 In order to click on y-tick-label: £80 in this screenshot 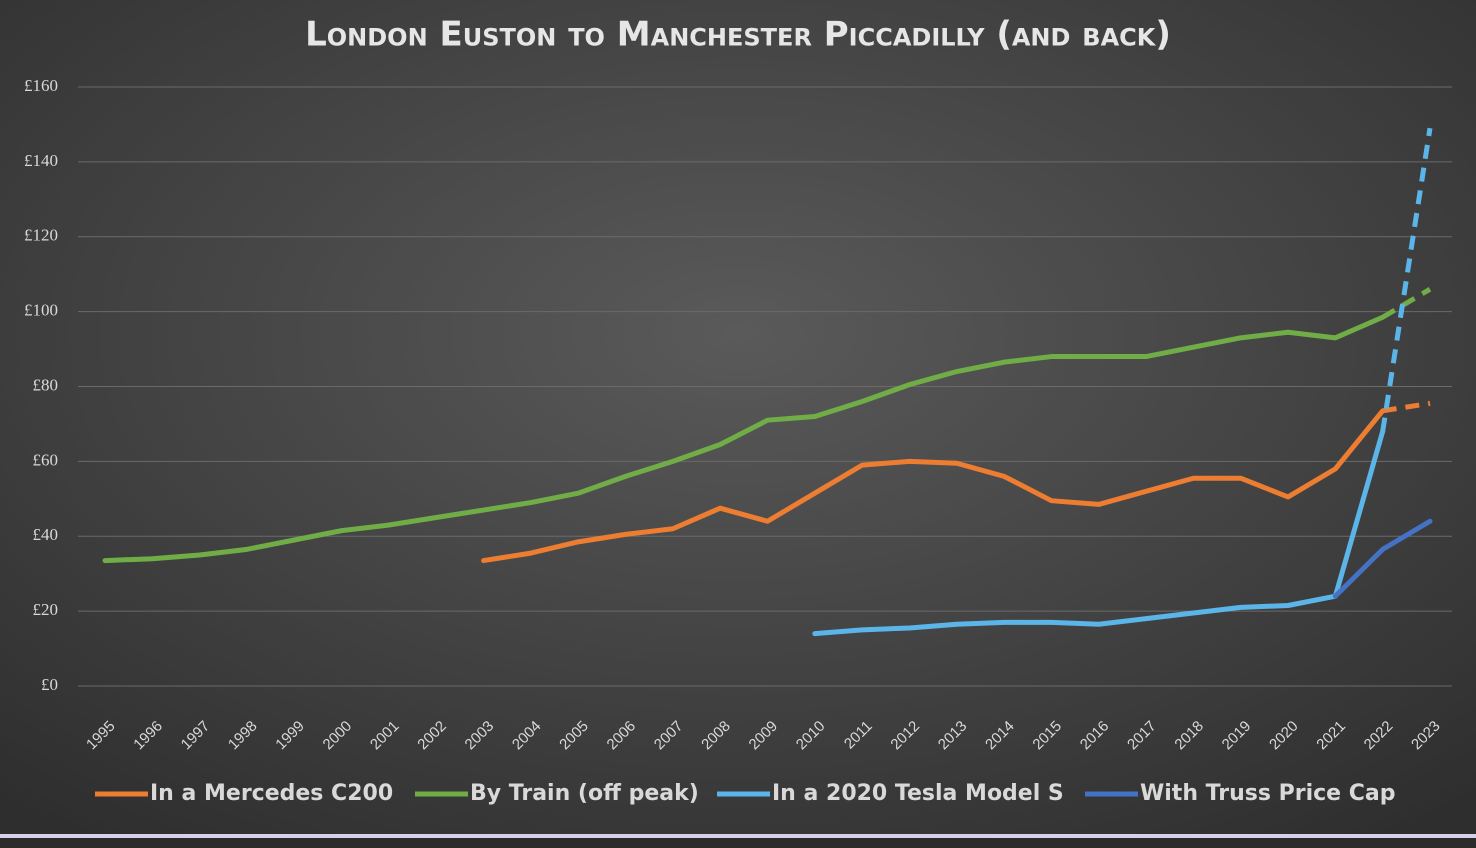, I will do `click(46, 384)`.